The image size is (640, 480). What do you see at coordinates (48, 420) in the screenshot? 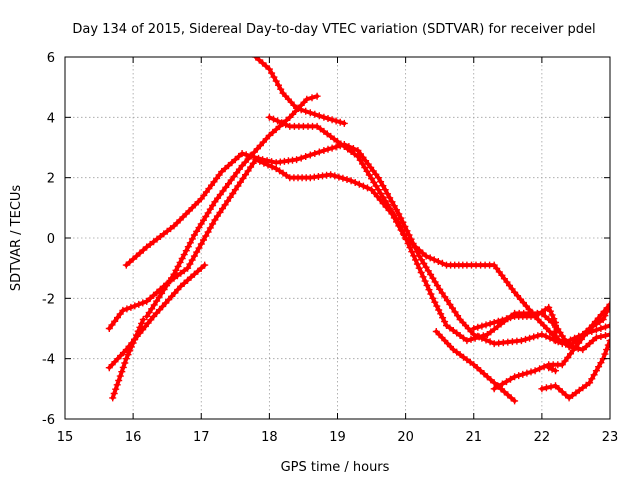
I see `y-tick-label: -6` at bounding box center [48, 420].